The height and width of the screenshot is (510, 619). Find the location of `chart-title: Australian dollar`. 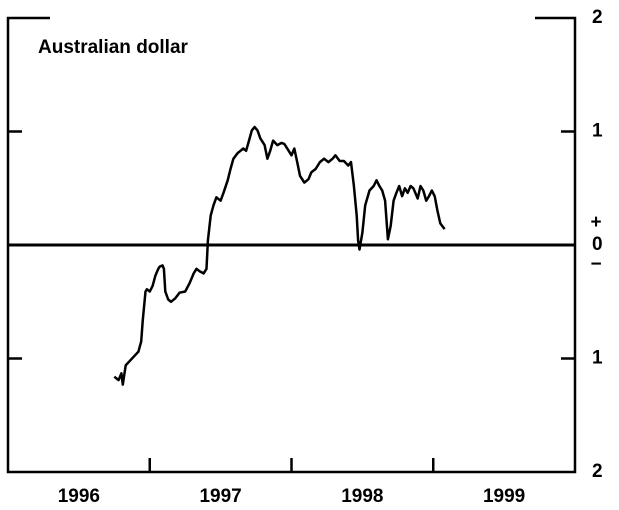

chart-title: Australian dollar is located at coordinates (113, 47).